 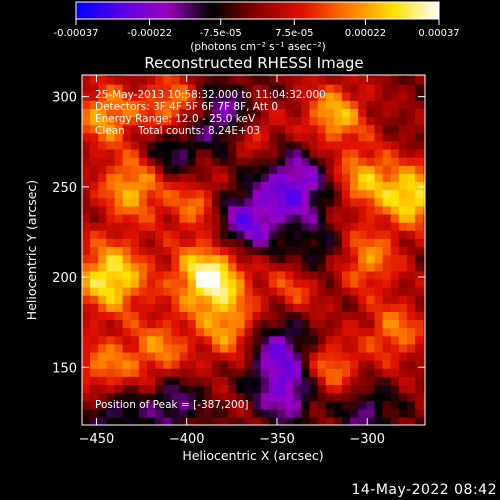 I want to click on colorbar-gradient, so click(x=257, y=10).